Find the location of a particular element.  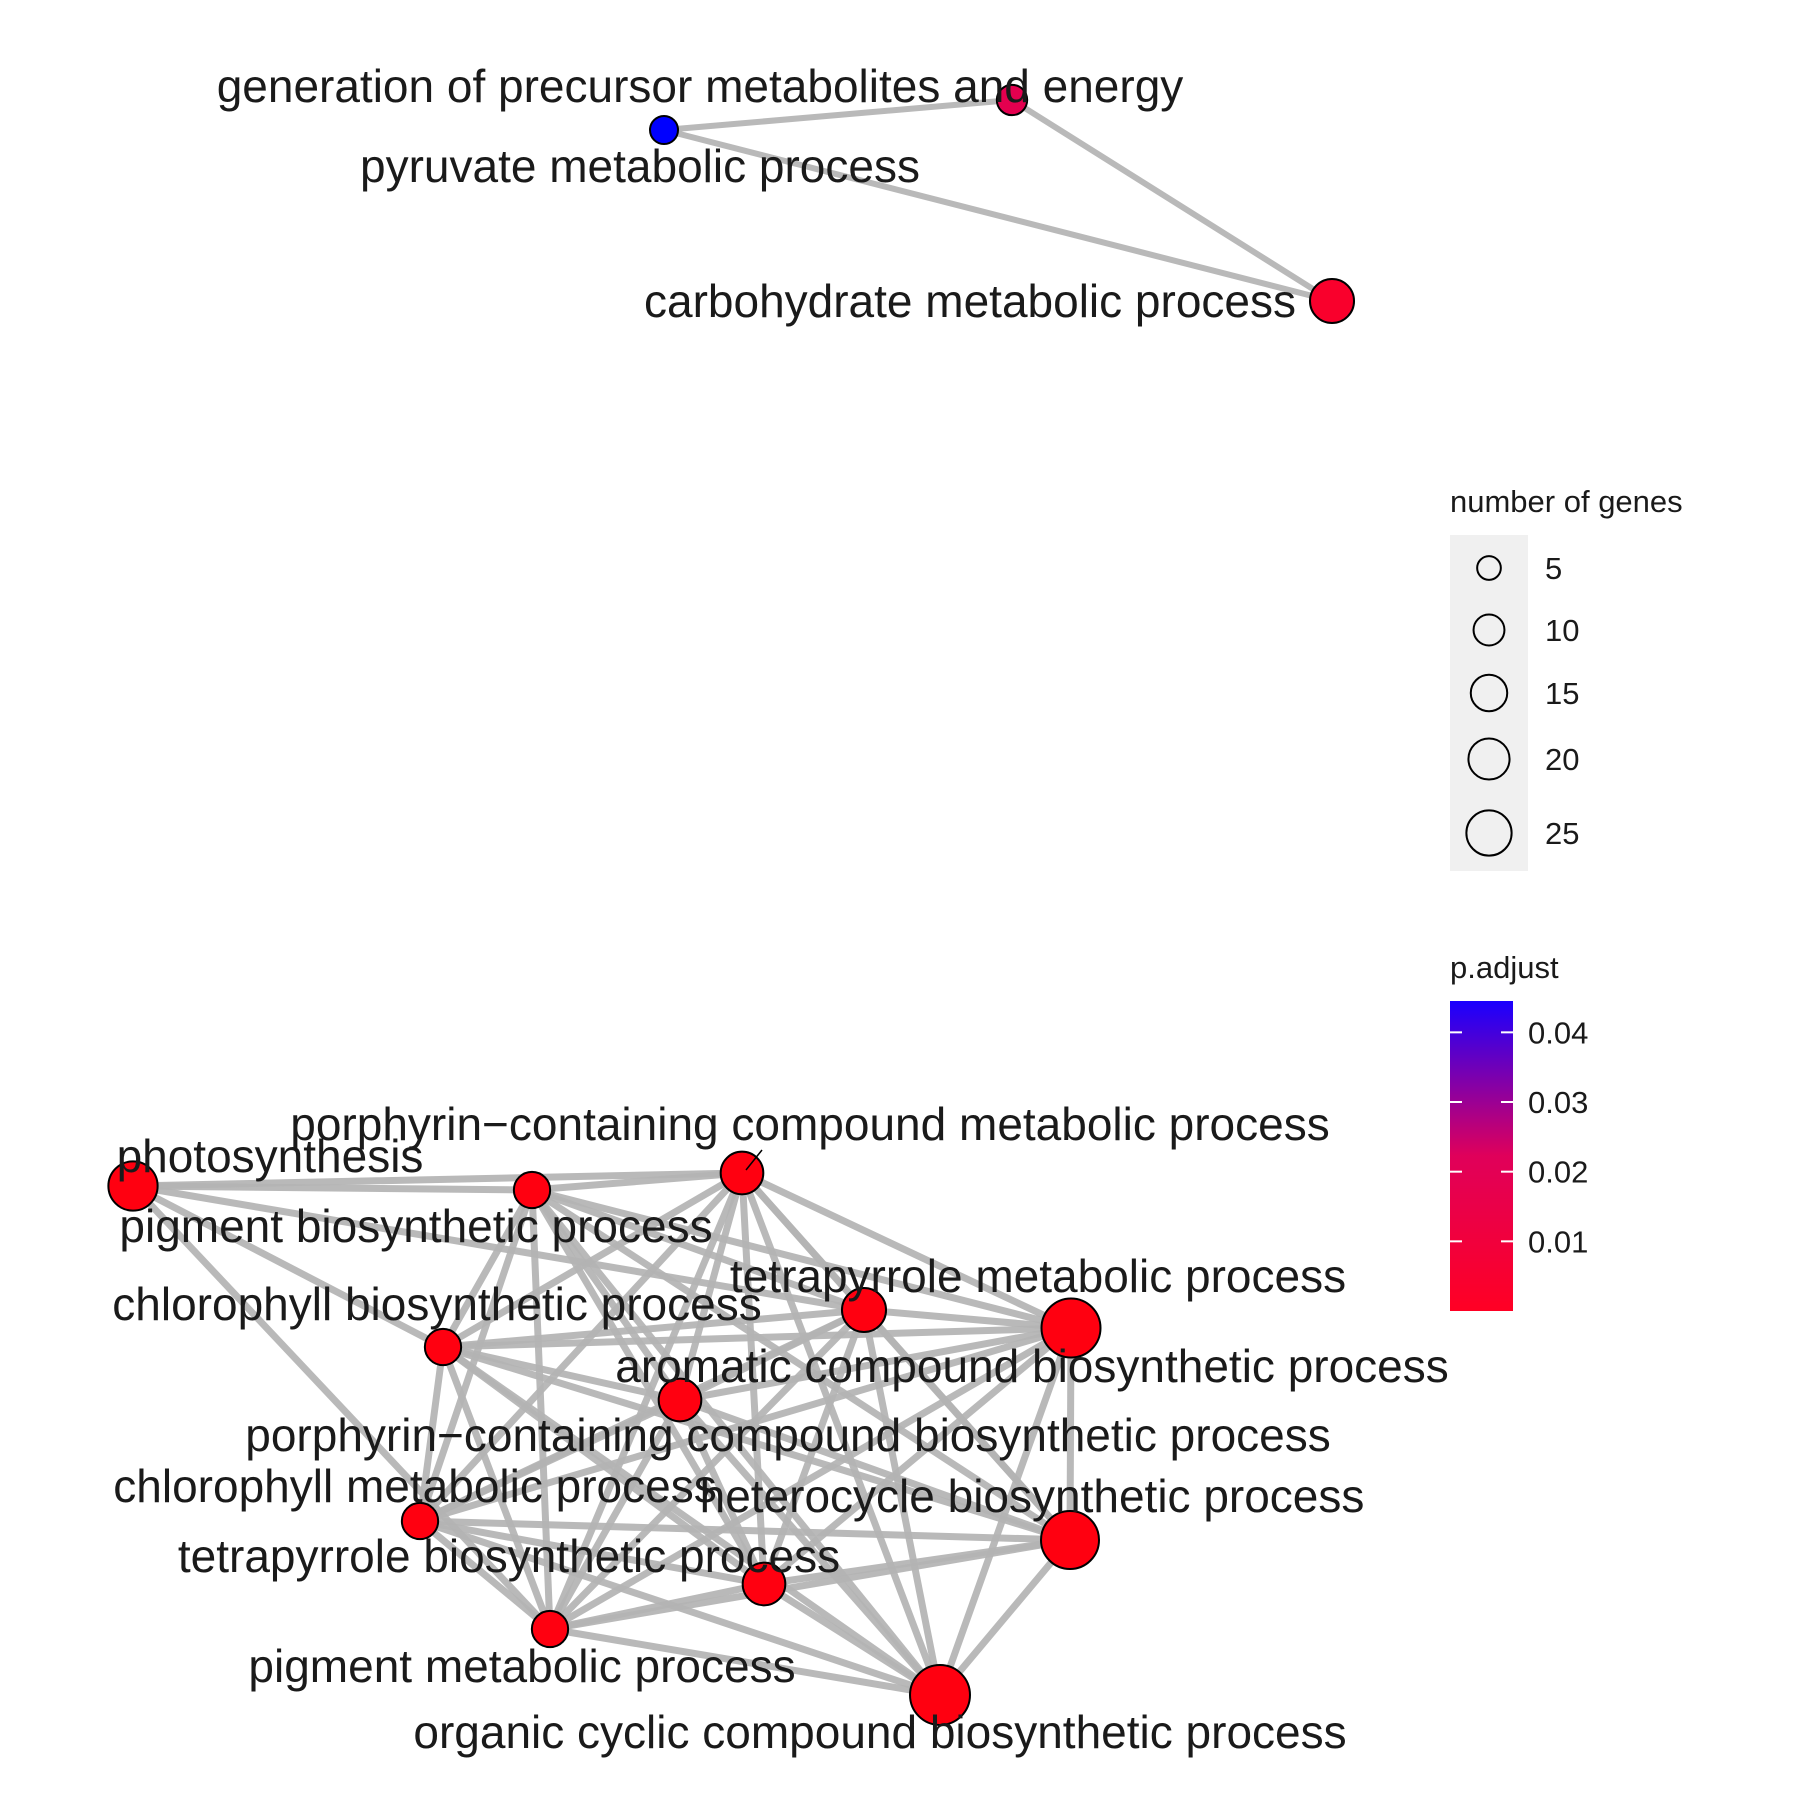

color-legend-bar is located at coordinates (1481, 1156).